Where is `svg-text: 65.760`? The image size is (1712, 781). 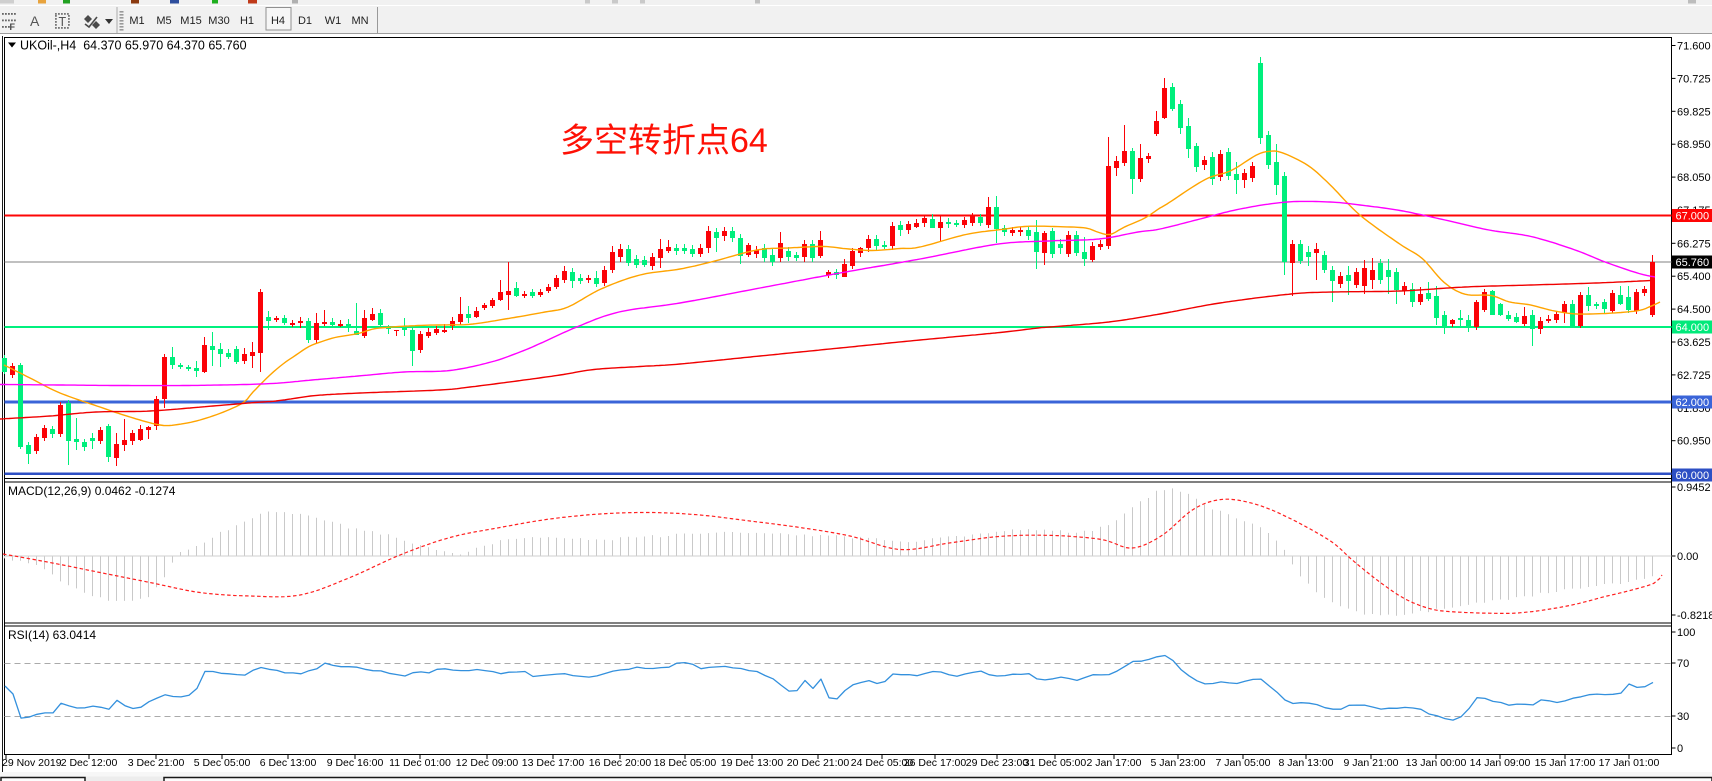
svg-text: 65.760 is located at coordinates (1693, 263).